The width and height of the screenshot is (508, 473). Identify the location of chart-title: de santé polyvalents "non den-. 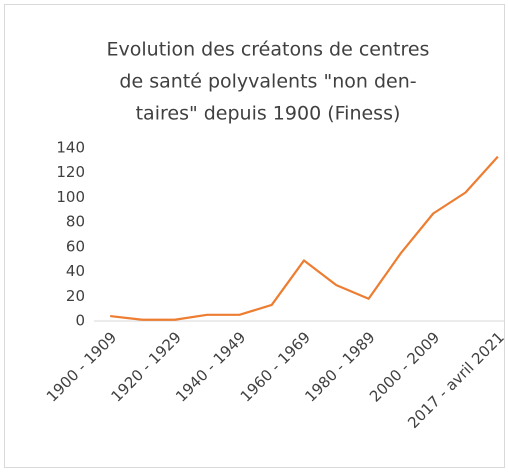
(267, 82).